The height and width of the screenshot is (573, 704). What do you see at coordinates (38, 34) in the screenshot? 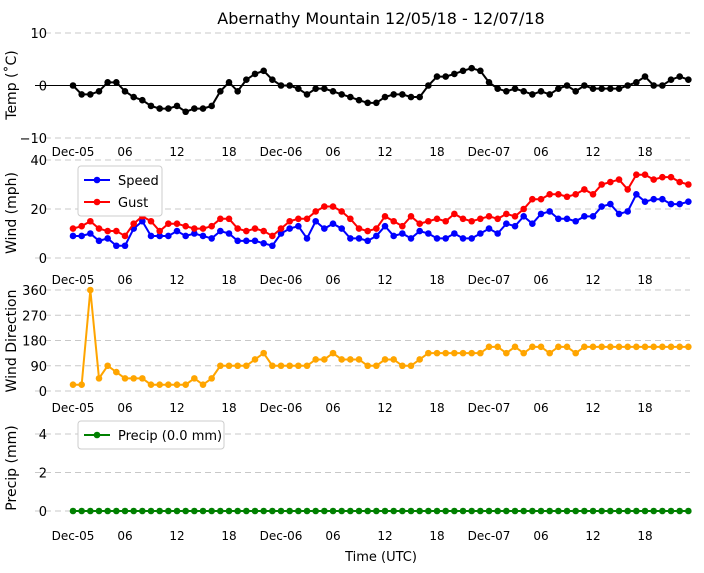
I see `y-tick-label: 10` at bounding box center [38, 34].